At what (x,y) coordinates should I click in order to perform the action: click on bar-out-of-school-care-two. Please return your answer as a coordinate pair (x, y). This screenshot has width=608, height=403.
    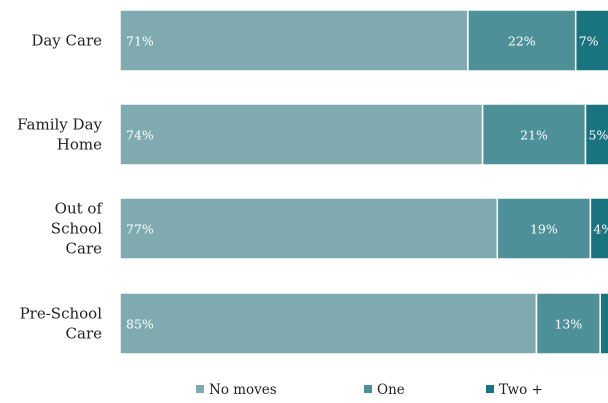
    Looking at the image, I should click on (598, 228).